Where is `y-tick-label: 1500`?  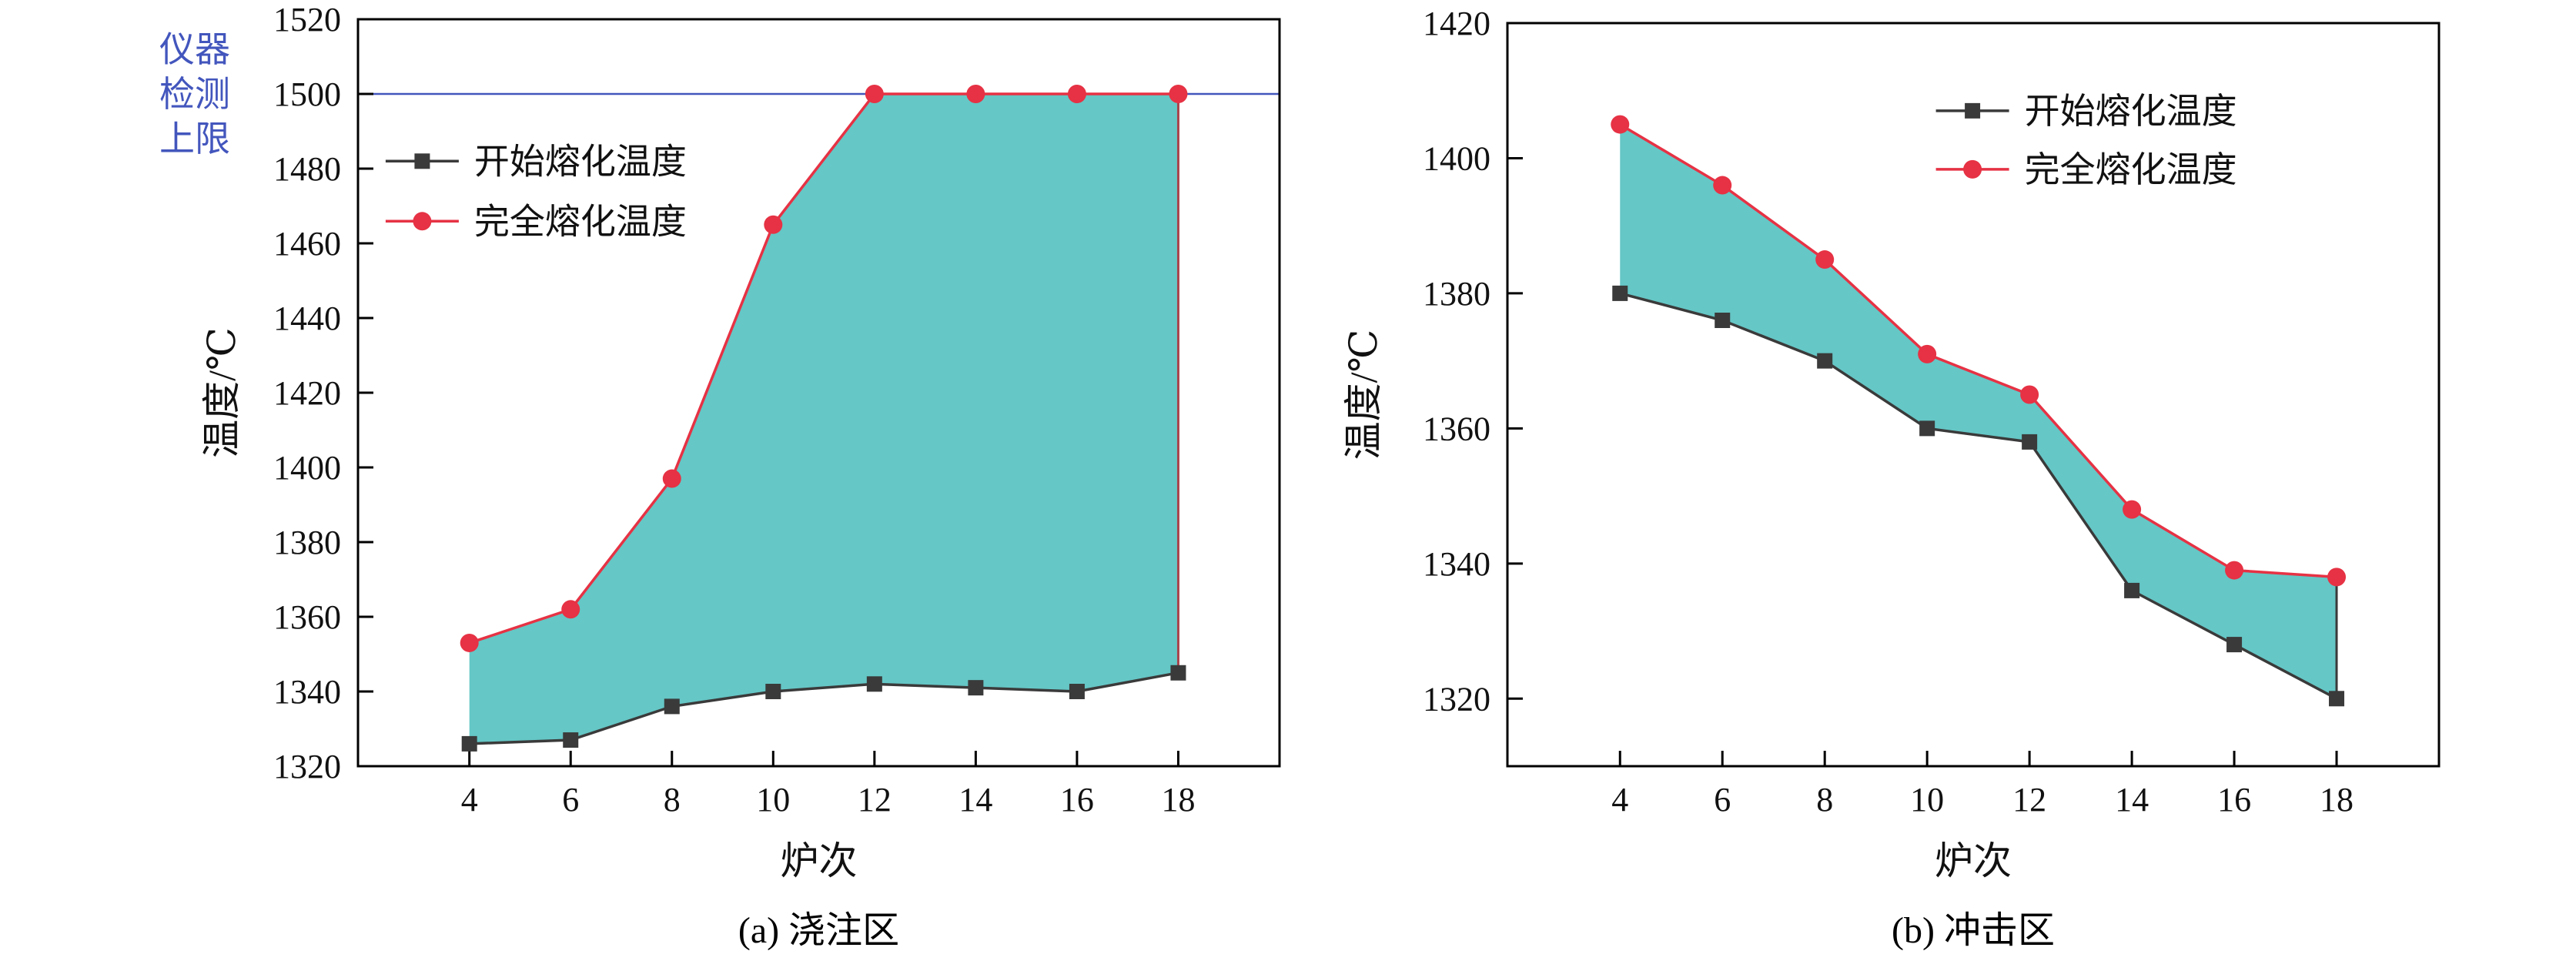 y-tick-label: 1500 is located at coordinates (307, 94).